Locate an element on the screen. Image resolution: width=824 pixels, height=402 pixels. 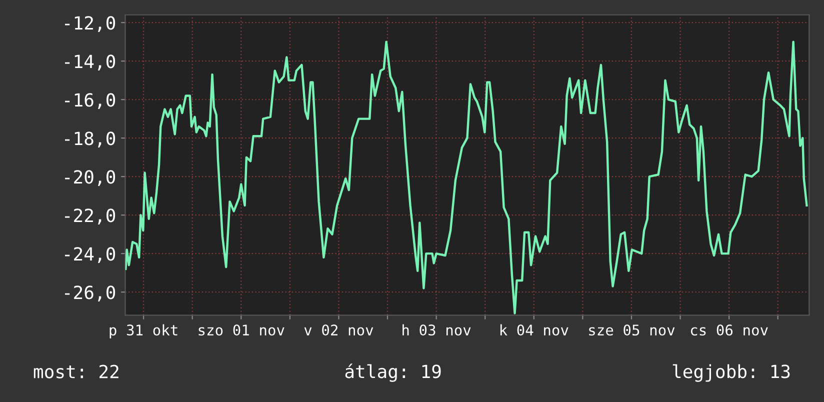
y-tick-label: -22,0 is located at coordinates (90, 216).